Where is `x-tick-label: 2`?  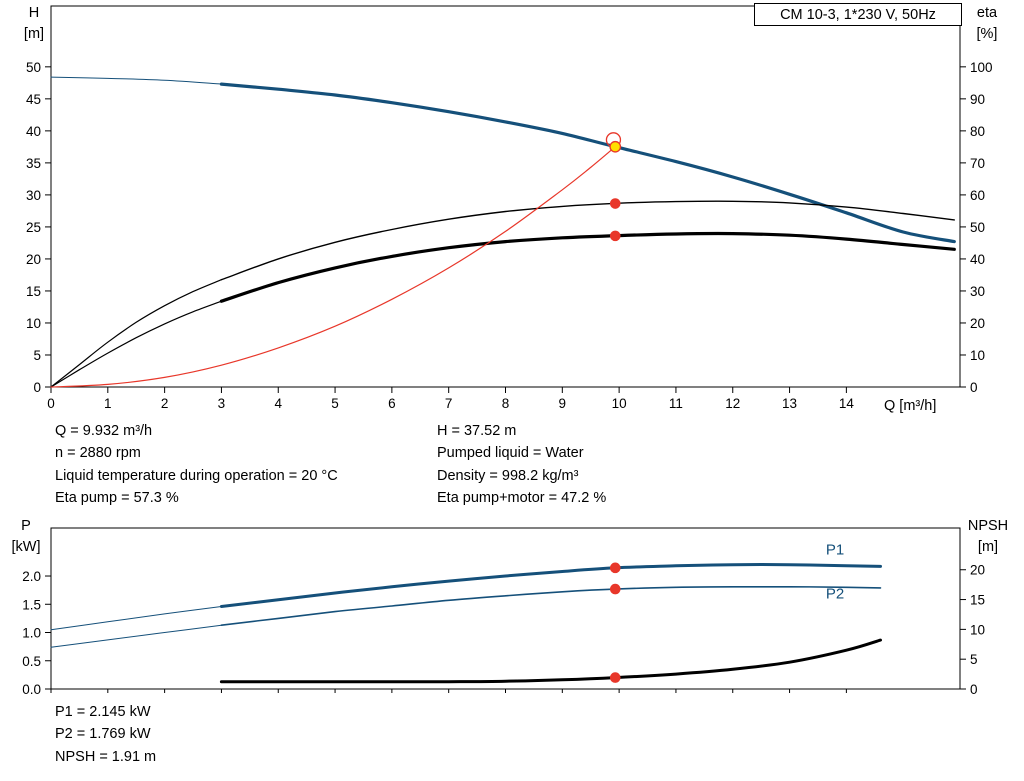
x-tick-label: 2 is located at coordinates (165, 403).